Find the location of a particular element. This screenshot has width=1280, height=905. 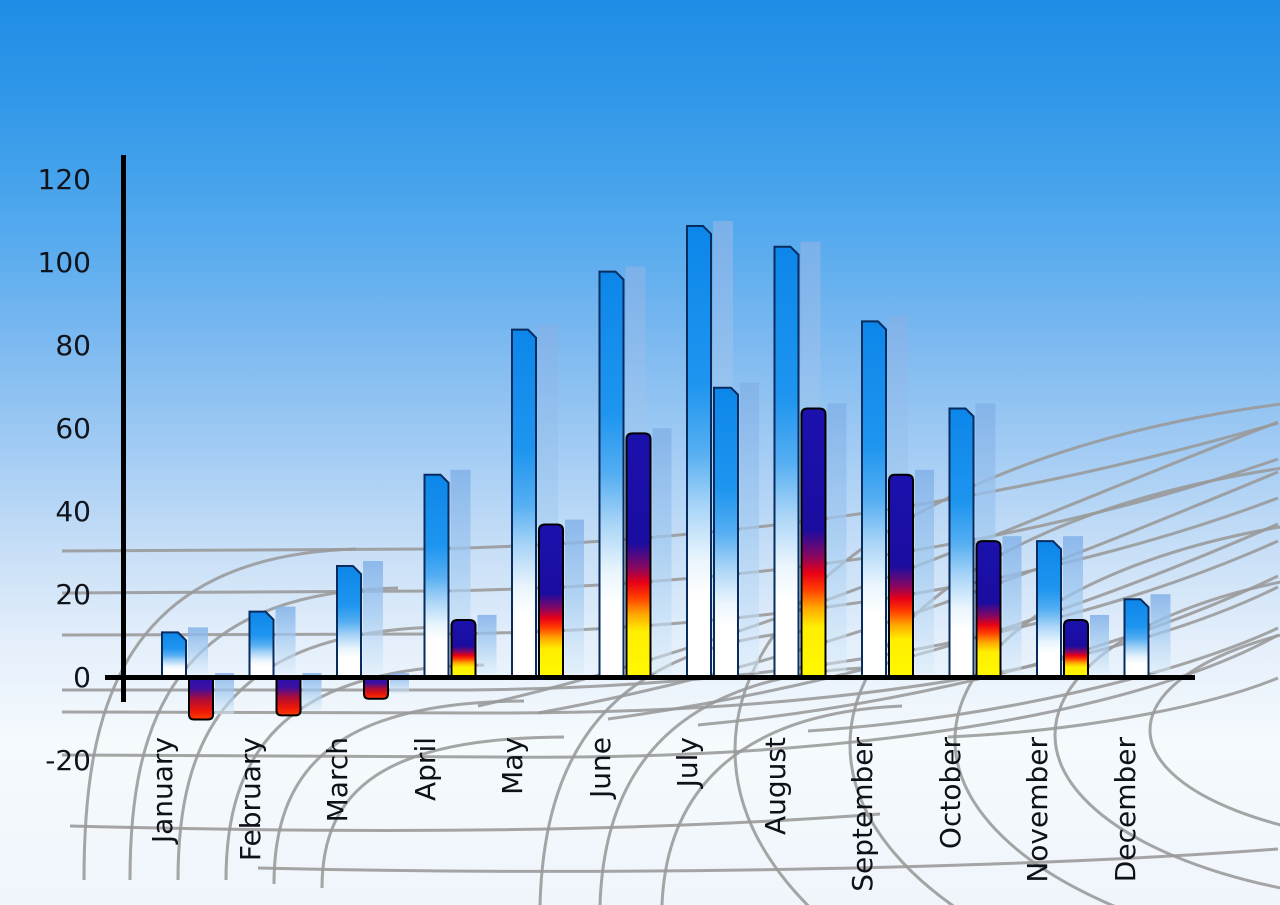

x-label-january: January is located at coordinates (162, 790).